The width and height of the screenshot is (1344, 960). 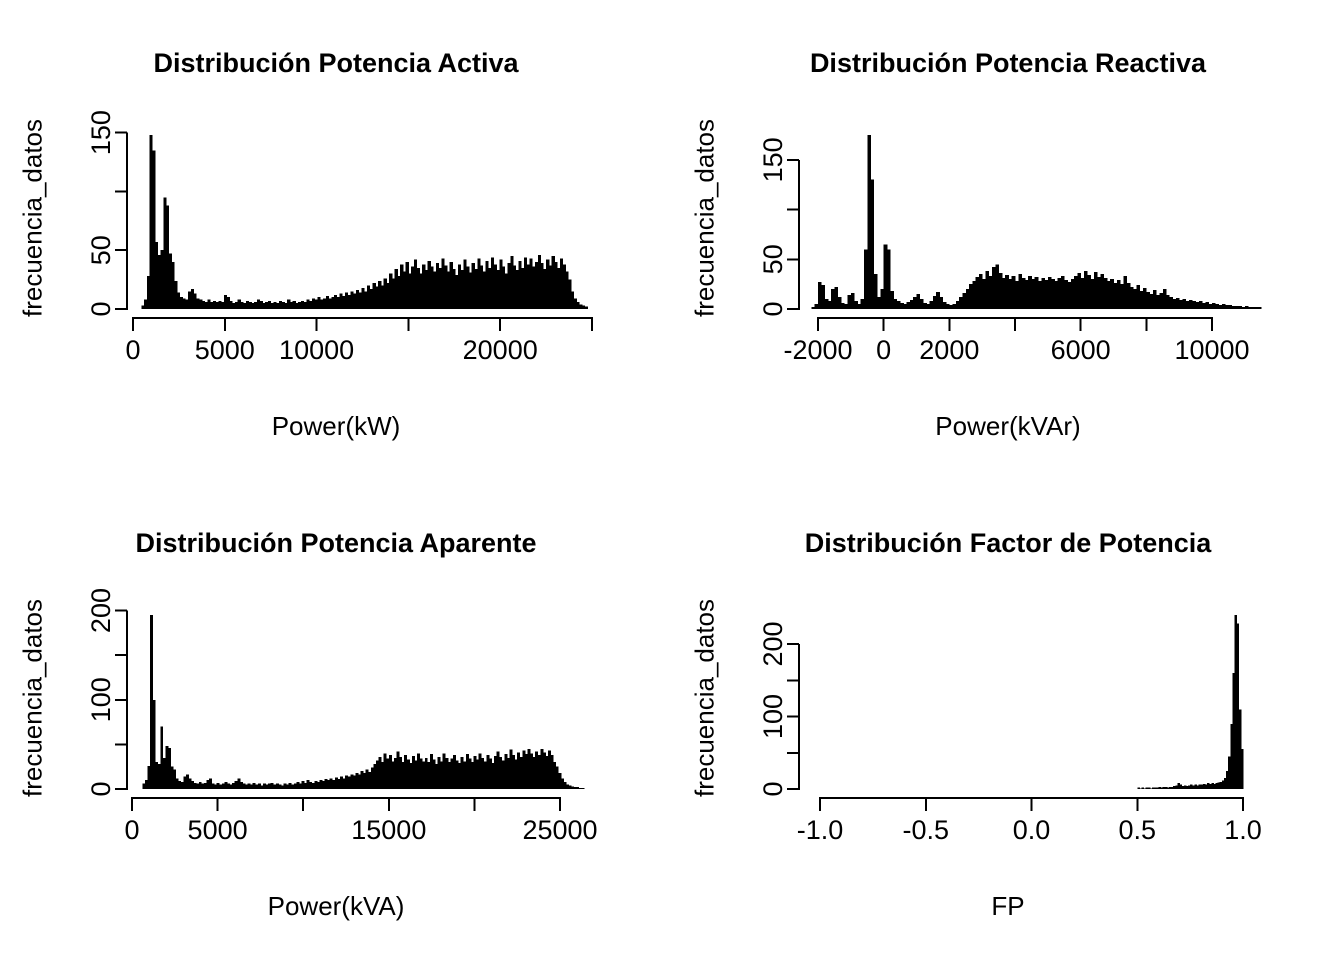 What do you see at coordinates (1243, 830) in the screenshot?
I see `x-tick-label: 1.0` at bounding box center [1243, 830].